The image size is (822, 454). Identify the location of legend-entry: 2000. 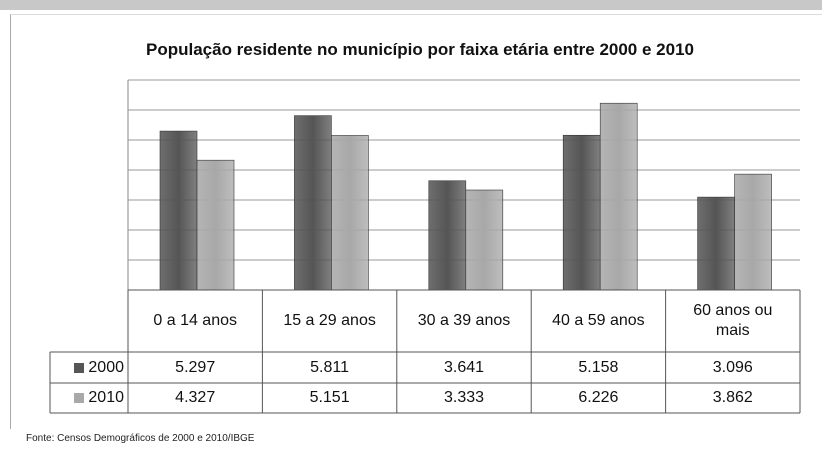
(89, 367).